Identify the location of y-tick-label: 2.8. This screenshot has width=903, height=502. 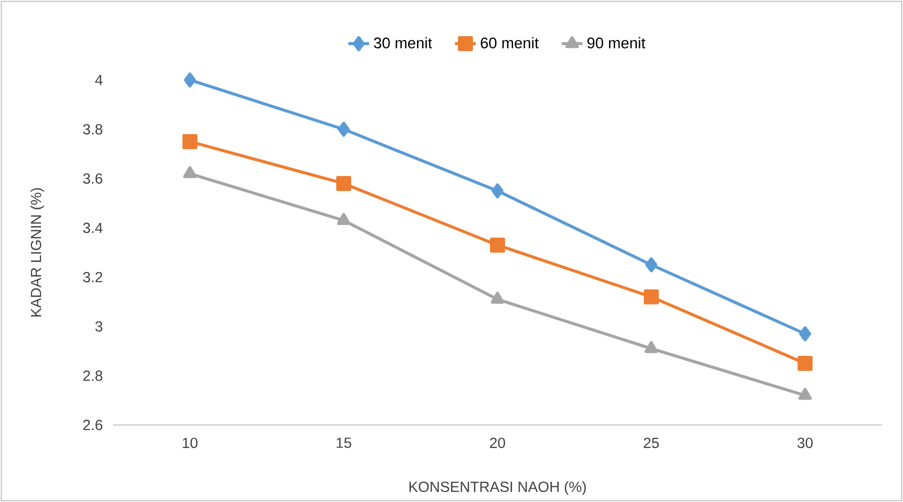
(92, 375).